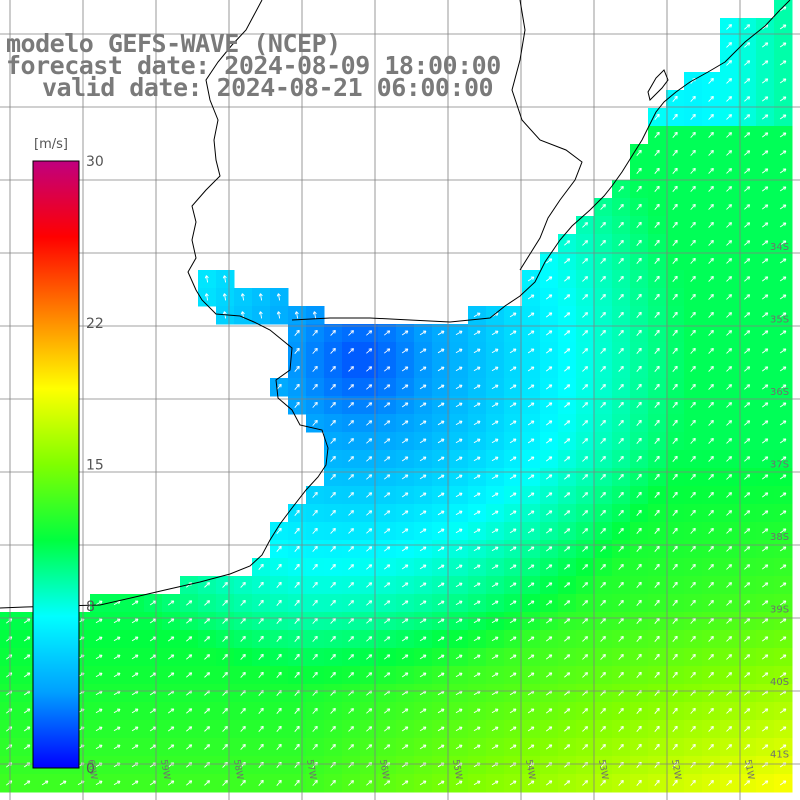  I want to click on lon-label: 51W, so click(748, 770).